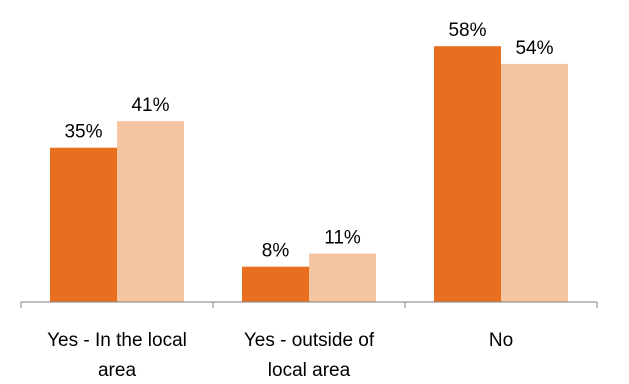 The height and width of the screenshot is (384, 629). Describe the element at coordinates (117, 370) in the screenshot. I see `category-label: area` at that location.